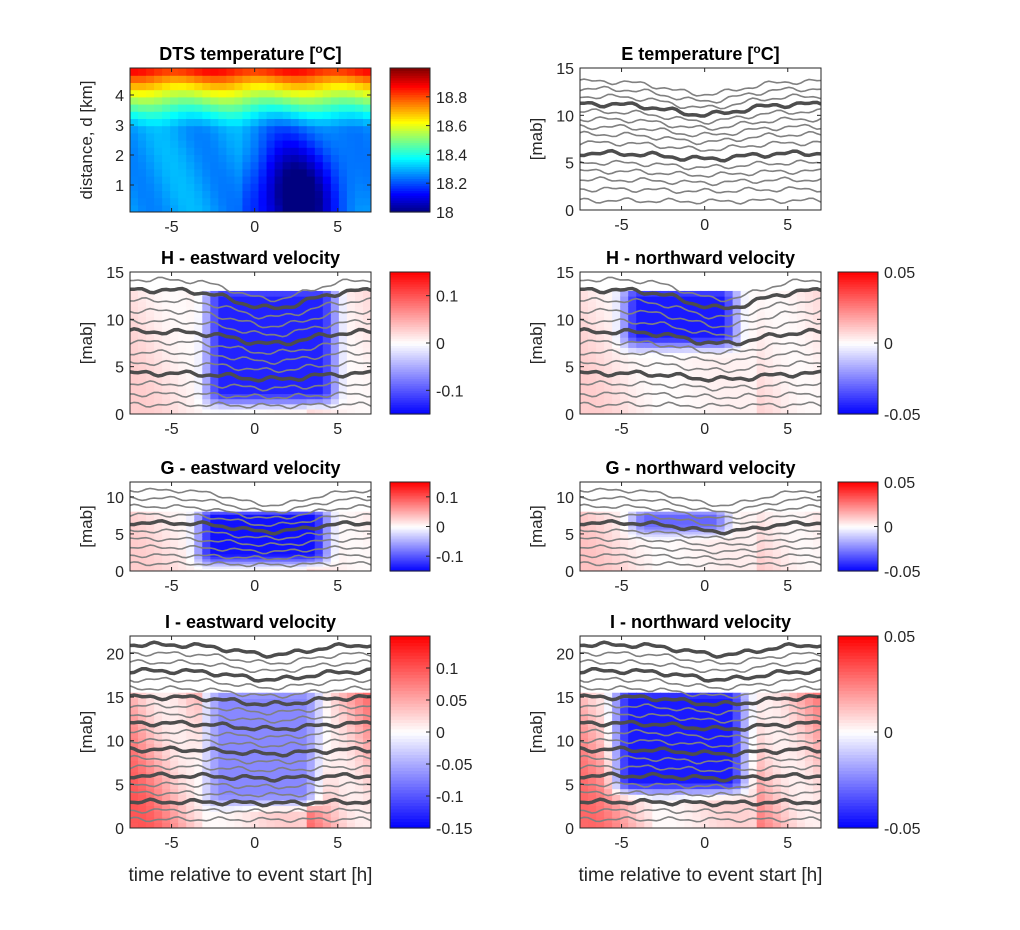  I want to click on x-axis-label: time relative to event start [h], so click(251, 875).